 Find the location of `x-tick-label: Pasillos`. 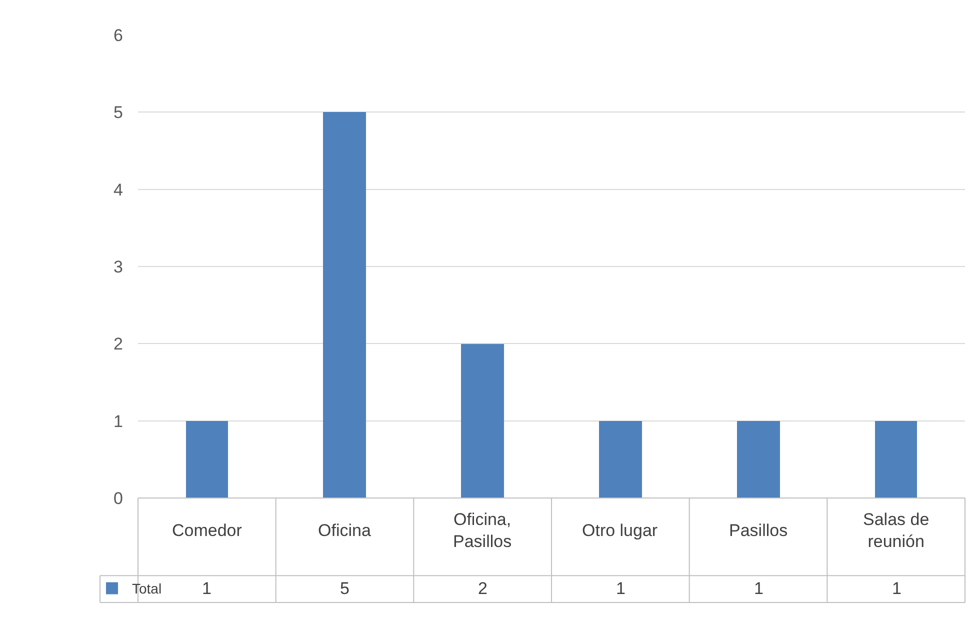

x-tick-label: Pasillos is located at coordinates (758, 530).